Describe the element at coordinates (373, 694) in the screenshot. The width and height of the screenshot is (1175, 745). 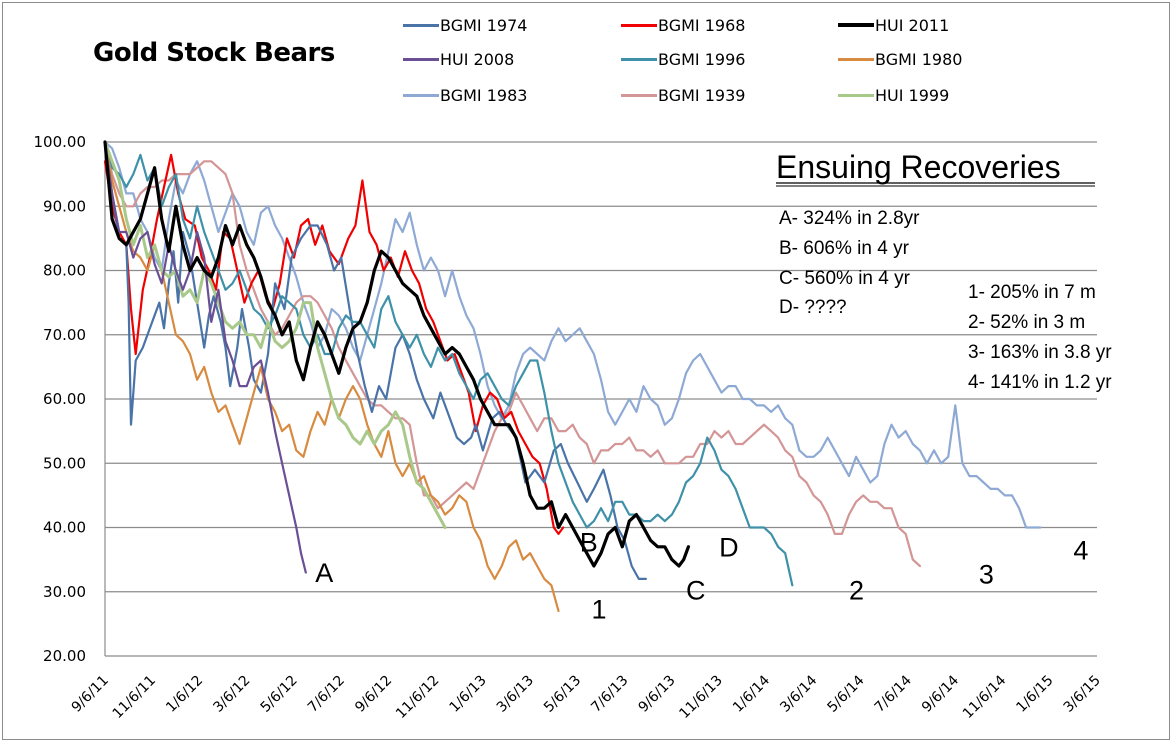
I see `x-tick-label: 9/6/12` at that location.